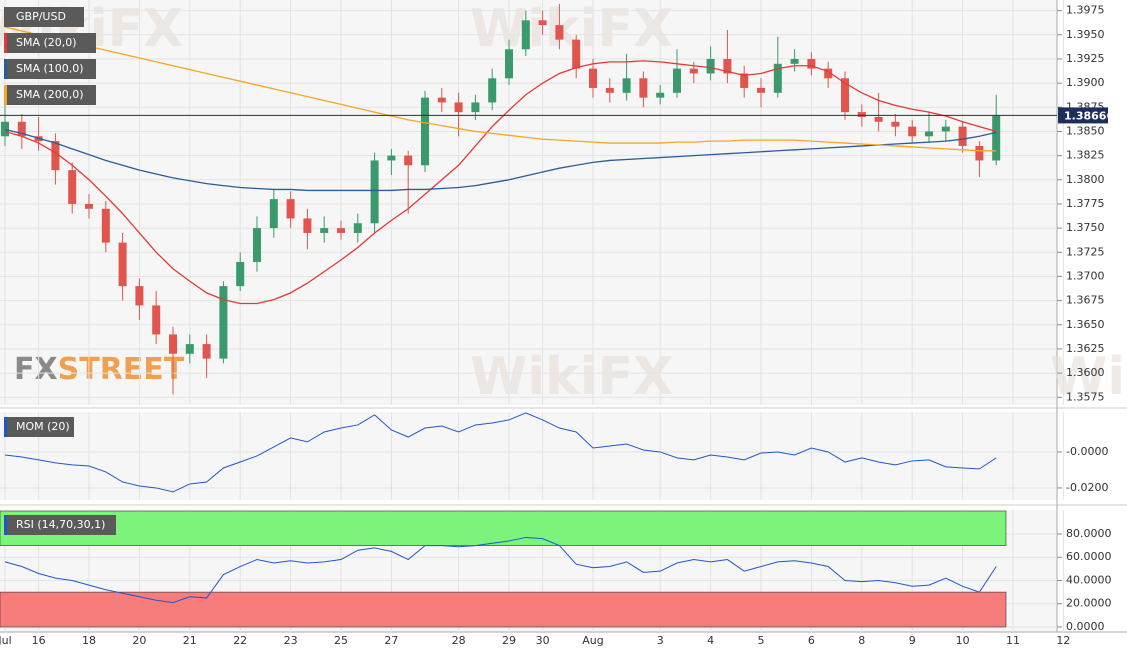  Describe the element at coordinates (861, 640) in the screenshot. I see `x-tick-label: 8` at that location.